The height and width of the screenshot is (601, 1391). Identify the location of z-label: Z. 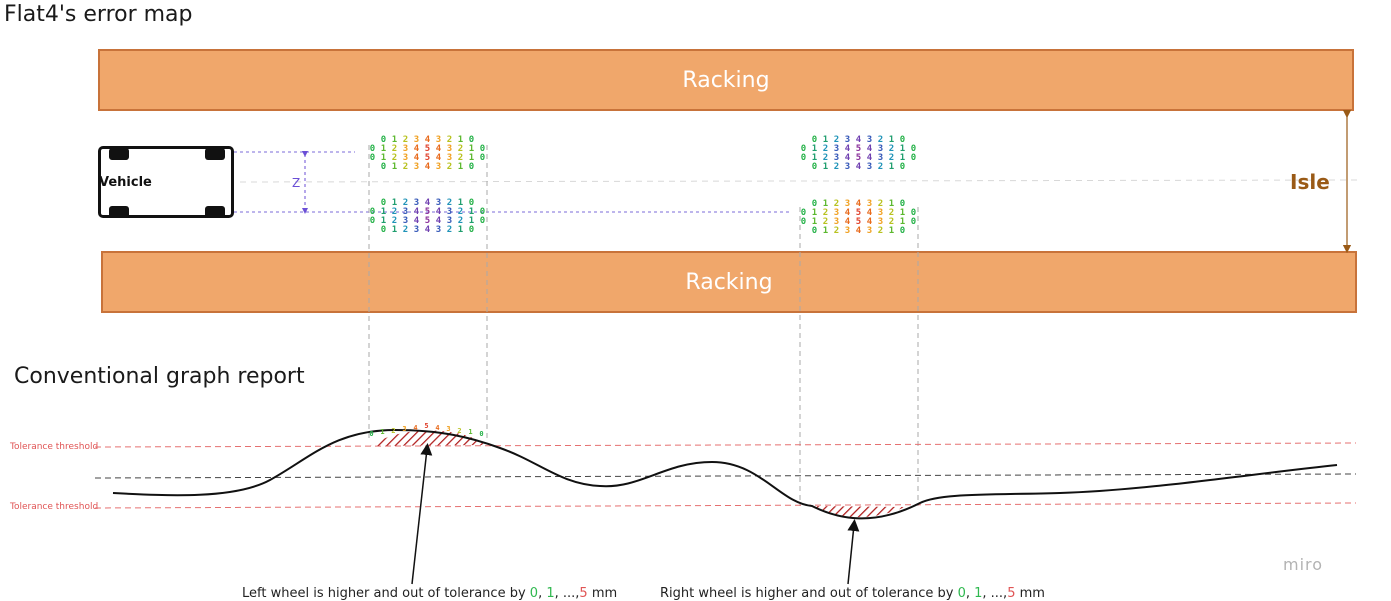
(296, 183).